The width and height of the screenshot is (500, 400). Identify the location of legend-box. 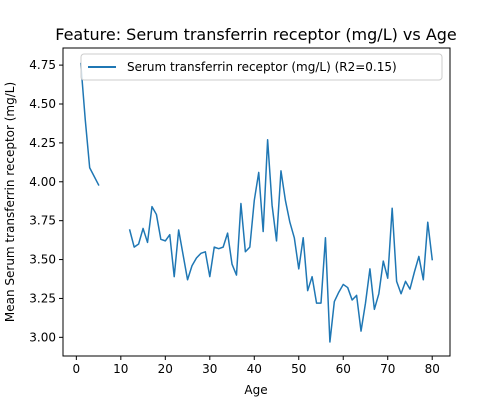
(261, 67).